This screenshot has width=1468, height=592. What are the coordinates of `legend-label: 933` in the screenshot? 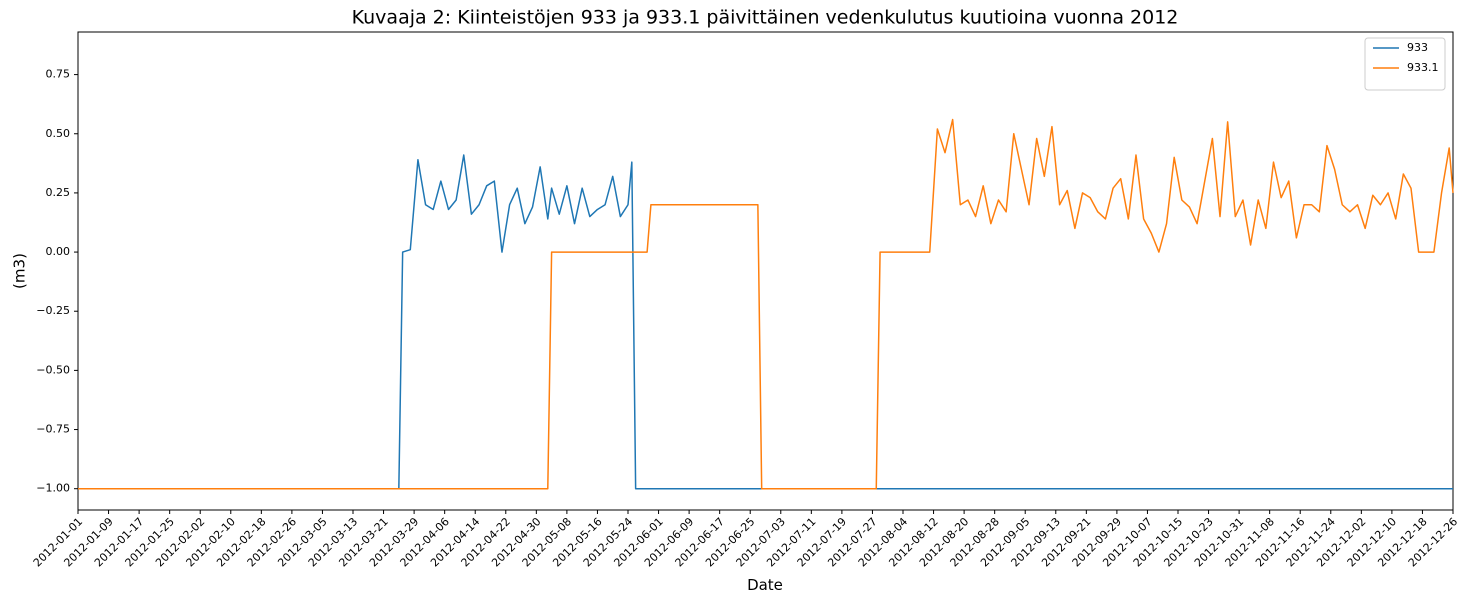 It's located at (1417, 47).